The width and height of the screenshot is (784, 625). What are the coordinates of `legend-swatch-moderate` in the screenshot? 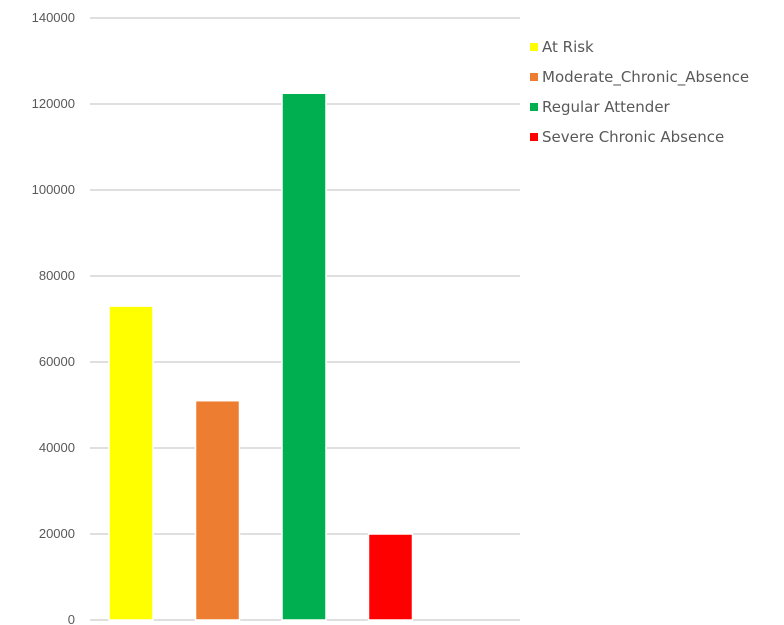 It's located at (534, 77).